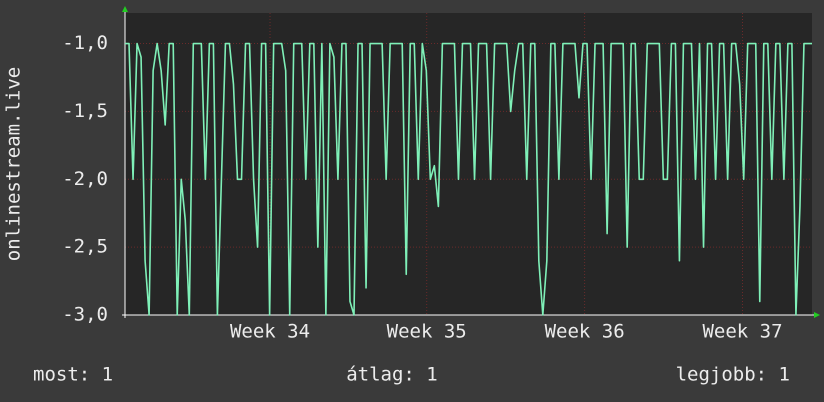  Describe the element at coordinates (427, 332) in the screenshot. I see `x-tick-label: Week 35` at that location.